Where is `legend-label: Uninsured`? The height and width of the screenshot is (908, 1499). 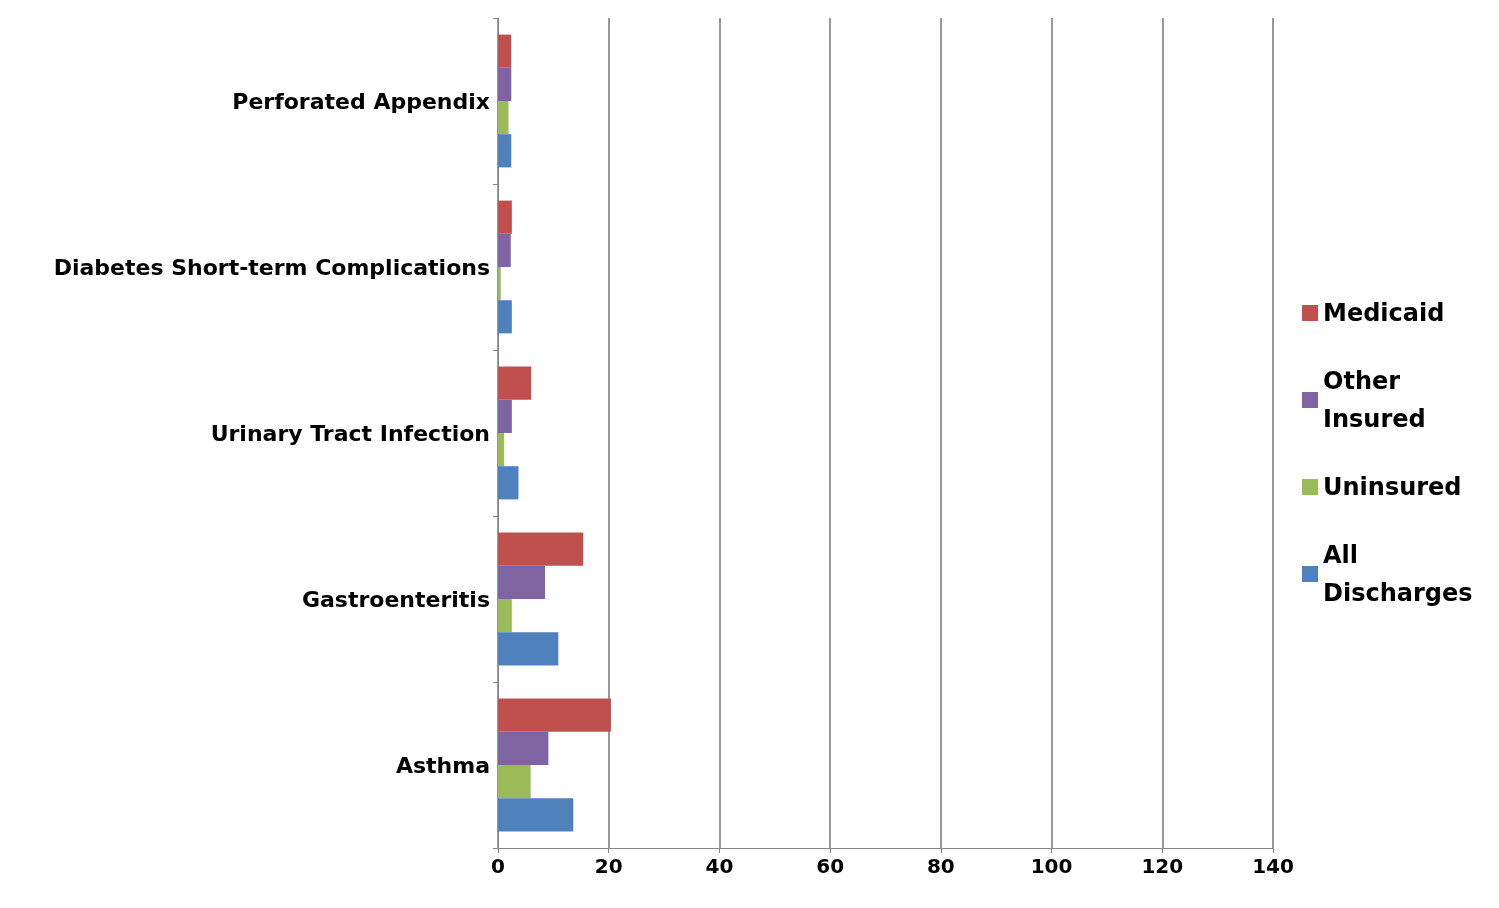 legend-label: Uninsured is located at coordinates (1392, 487).